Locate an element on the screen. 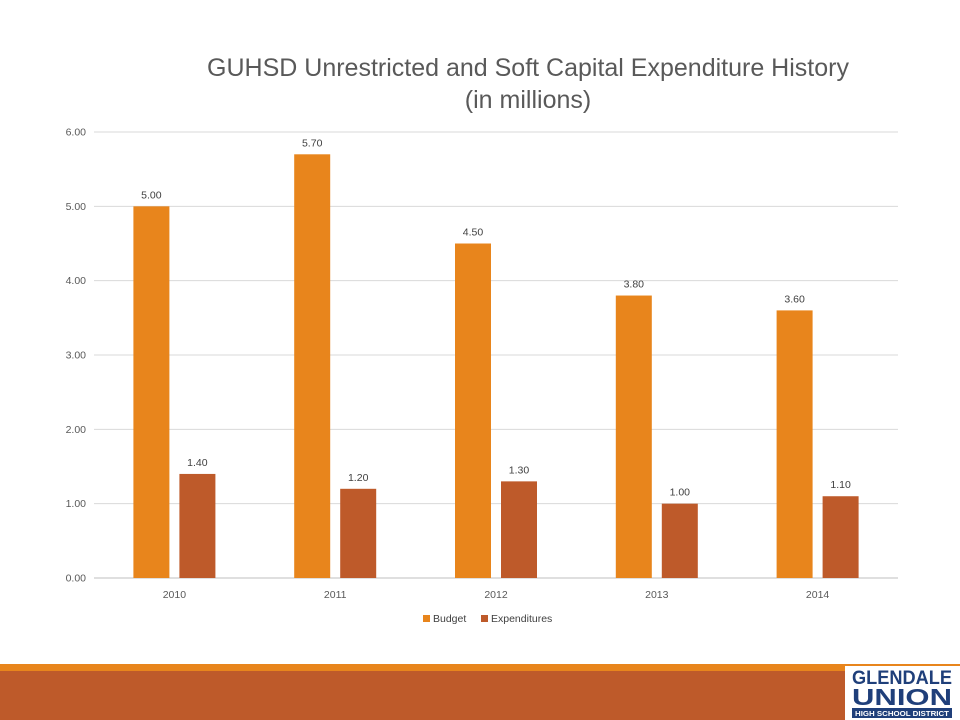  footer-orange-stripe is located at coordinates (422, 667).